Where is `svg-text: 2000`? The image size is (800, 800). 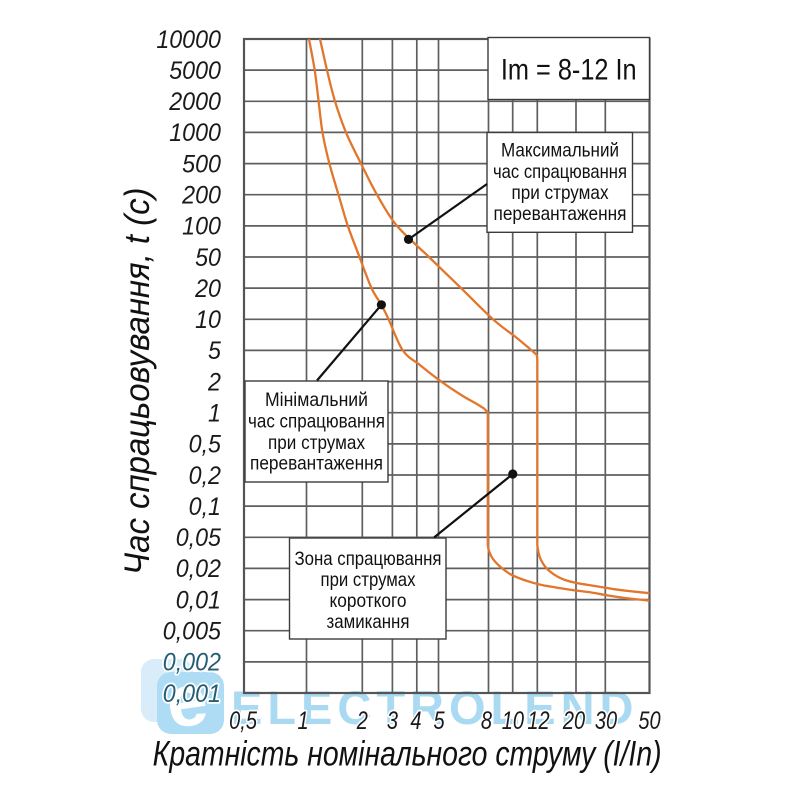 svg-text: 2000 is located at coordinates (194, 102).